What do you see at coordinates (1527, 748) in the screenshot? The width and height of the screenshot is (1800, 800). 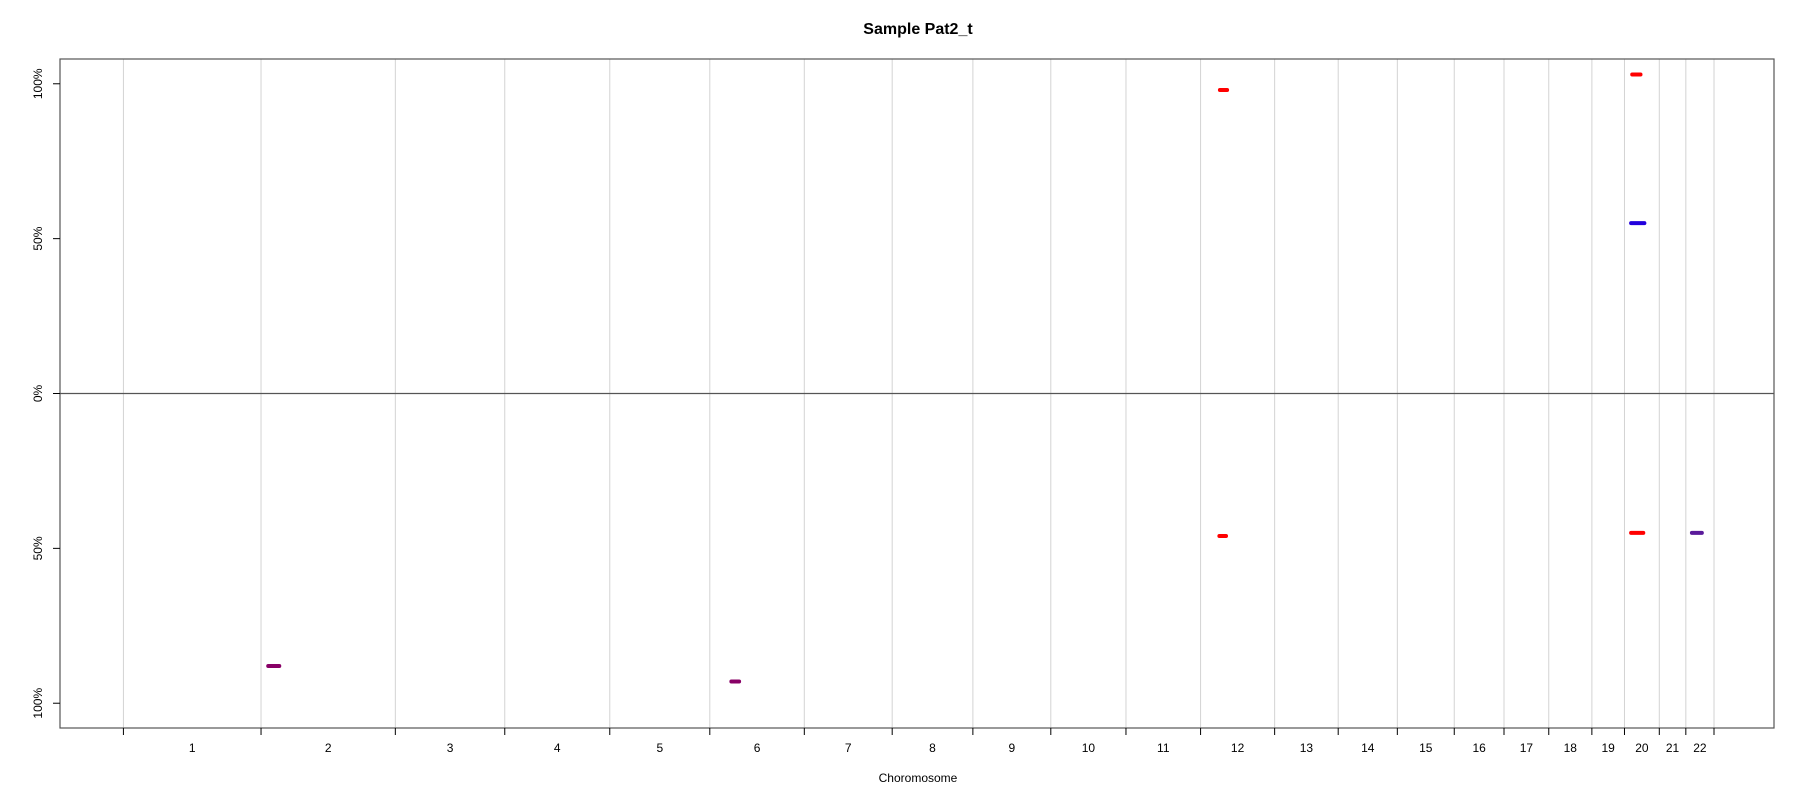 I see `x-tick-label: 17` at bounding box center [1527, 748].